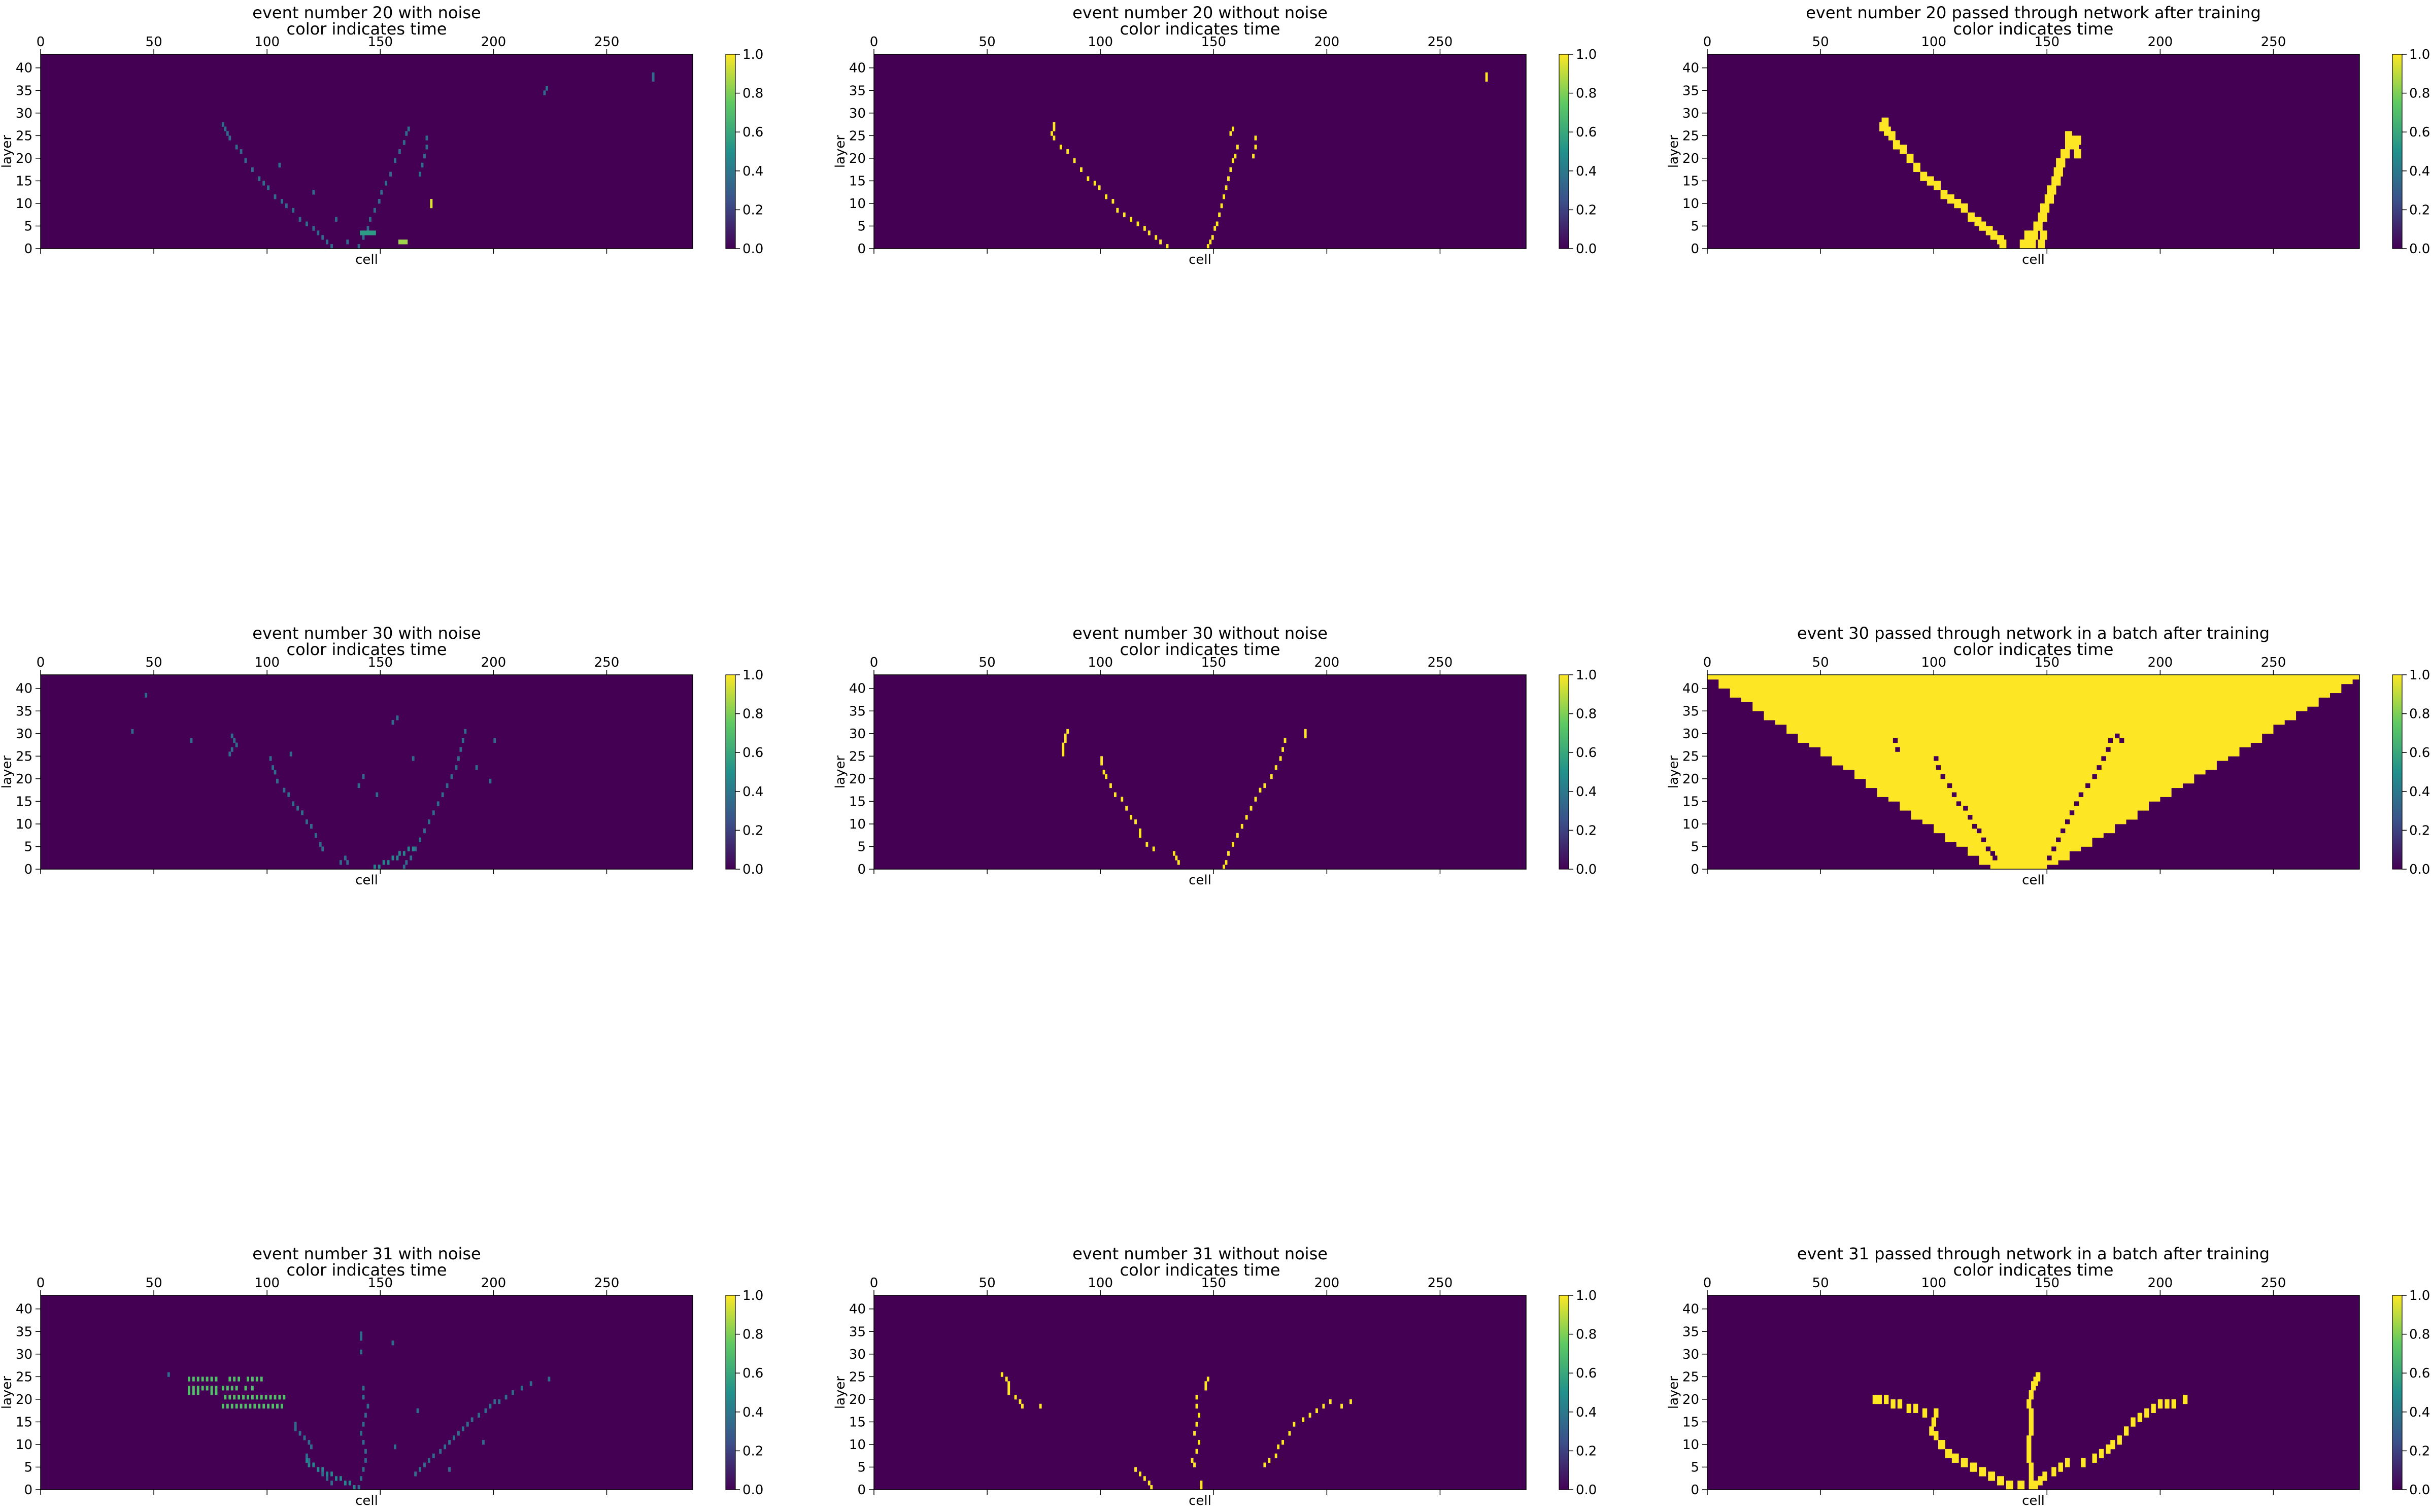 This screenshot has height=1512, width=2431. I want to click on heatmap-cells, so click(1176, 1431).